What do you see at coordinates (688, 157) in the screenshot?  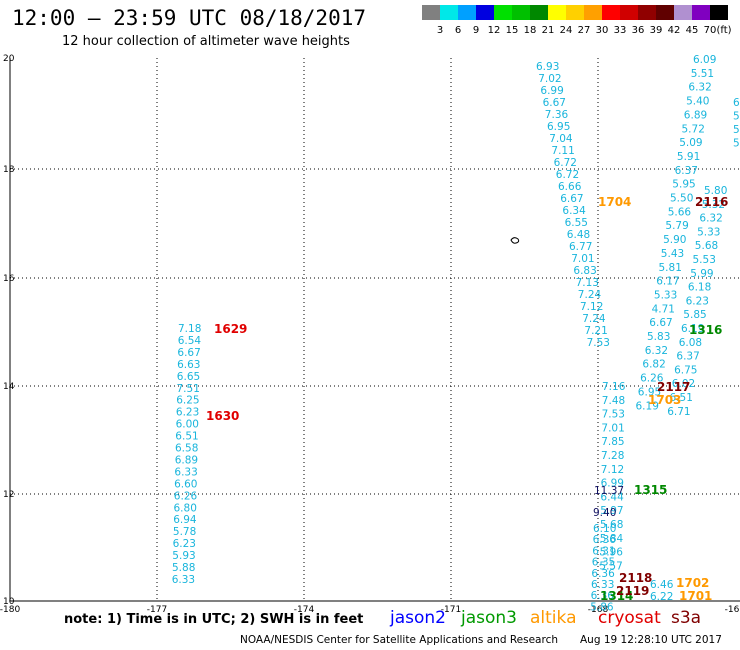 I see `wave-height-value: 5.91` at bounding box center [688, 157].